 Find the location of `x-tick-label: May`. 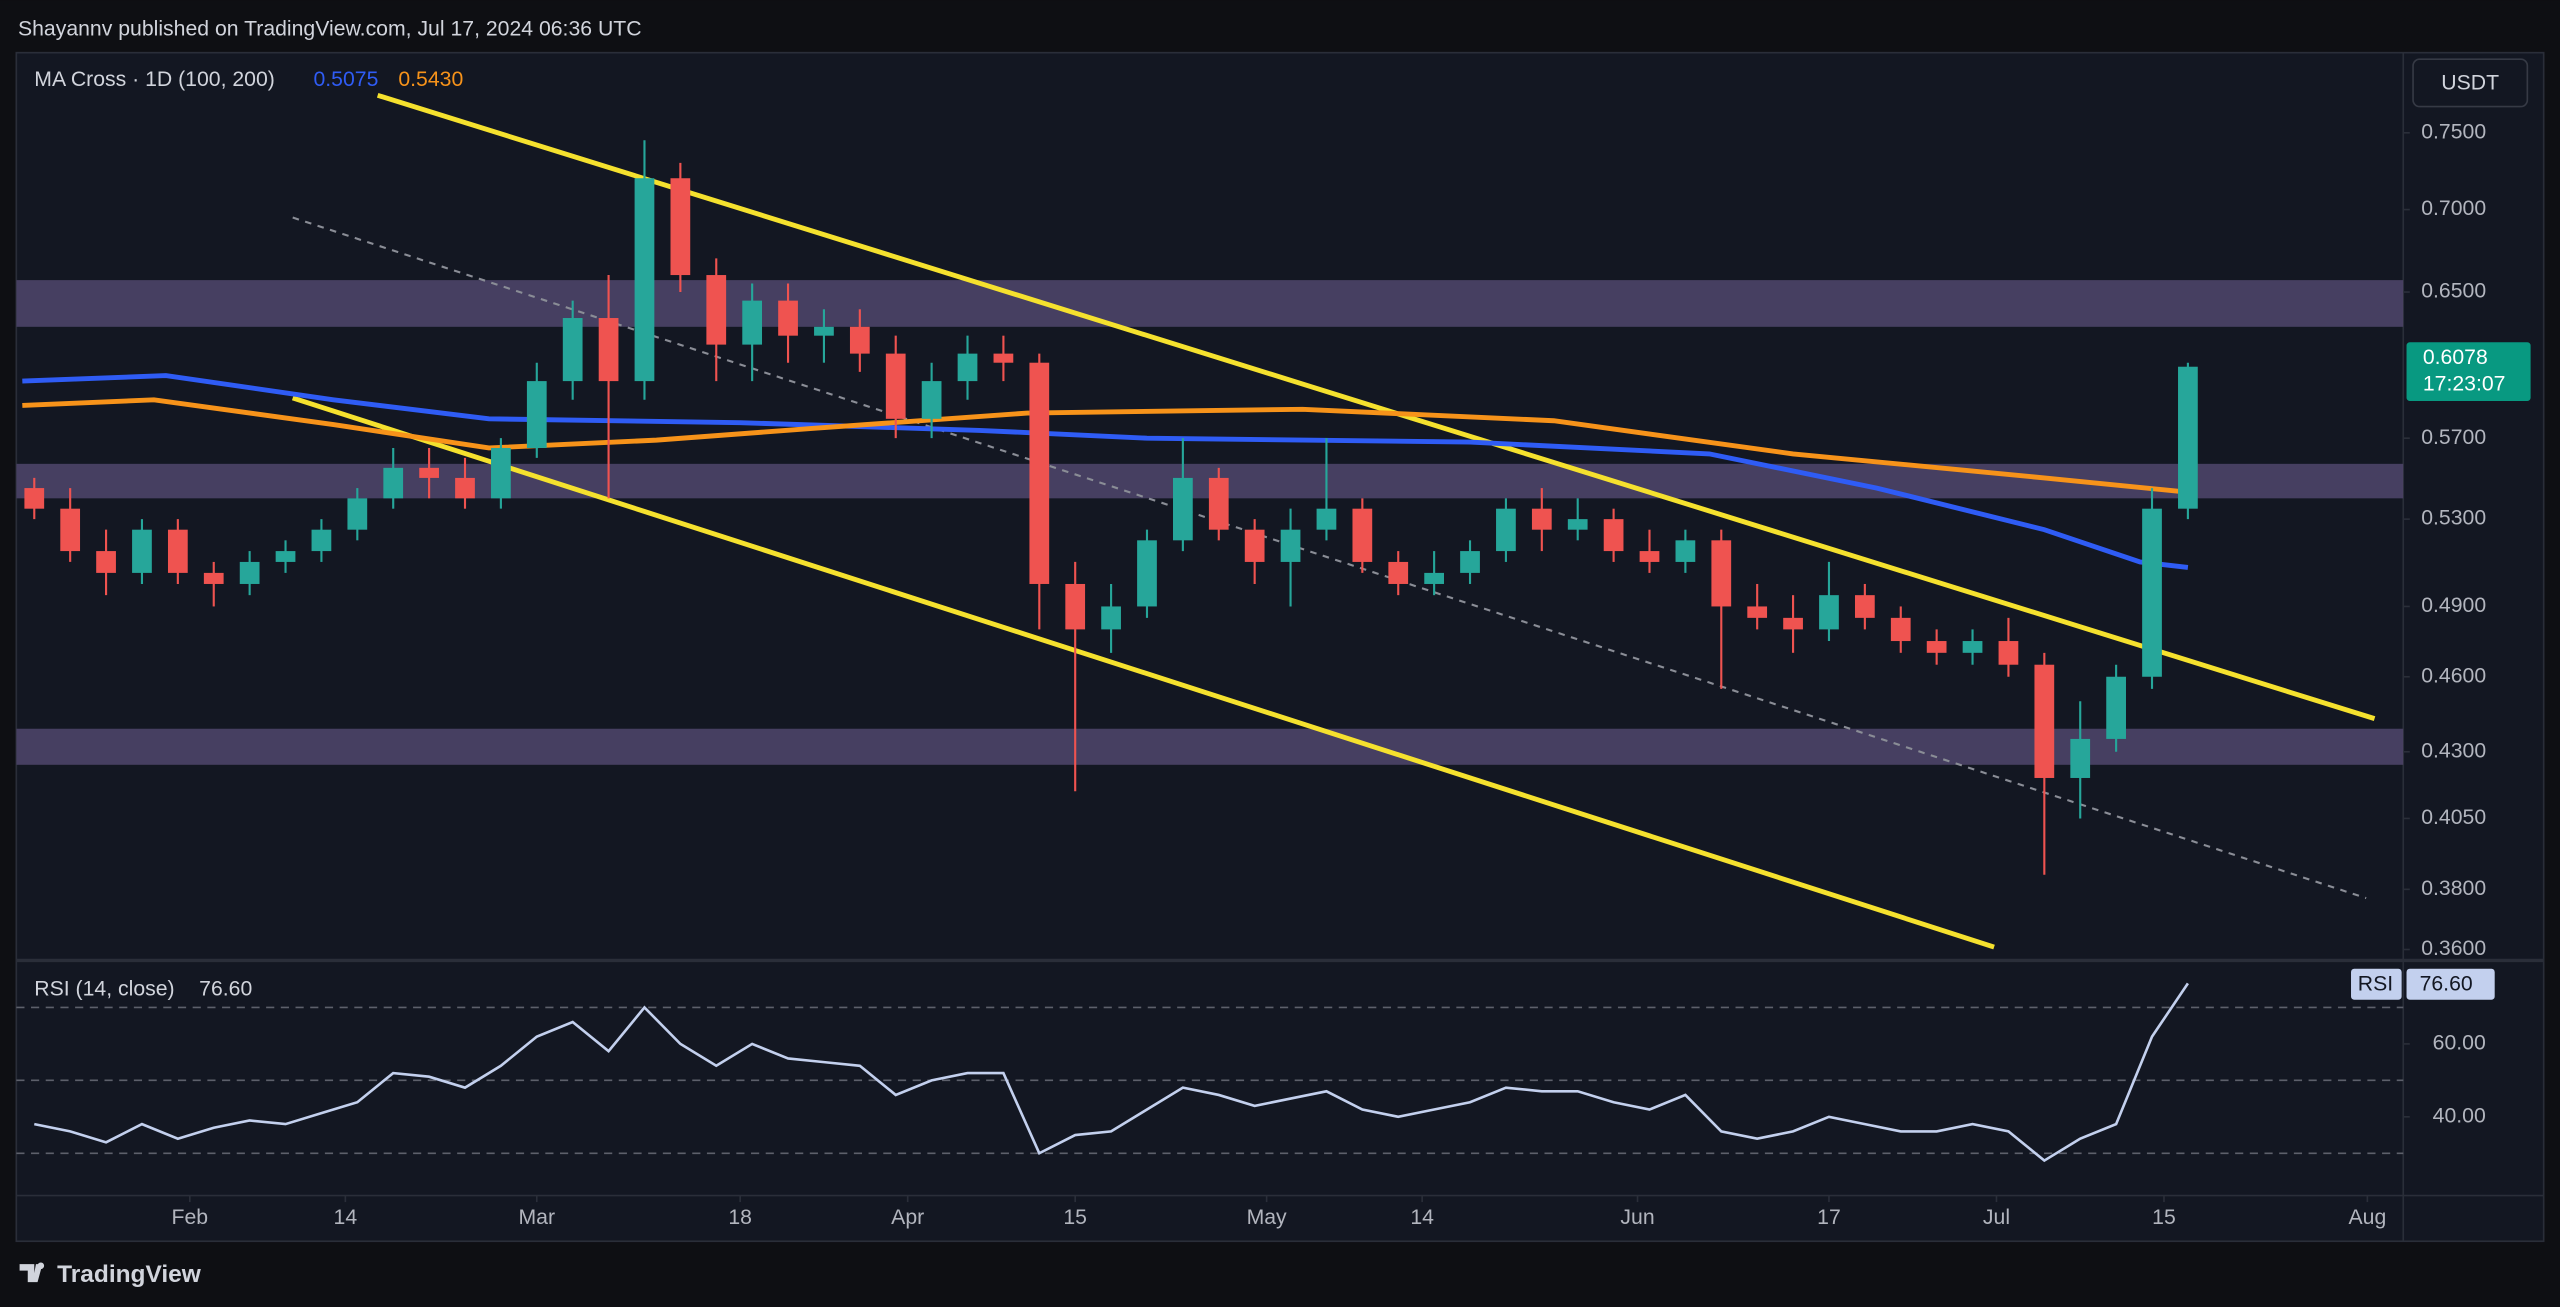

x-tick-label: May is located at coordinates (1267, 1217).